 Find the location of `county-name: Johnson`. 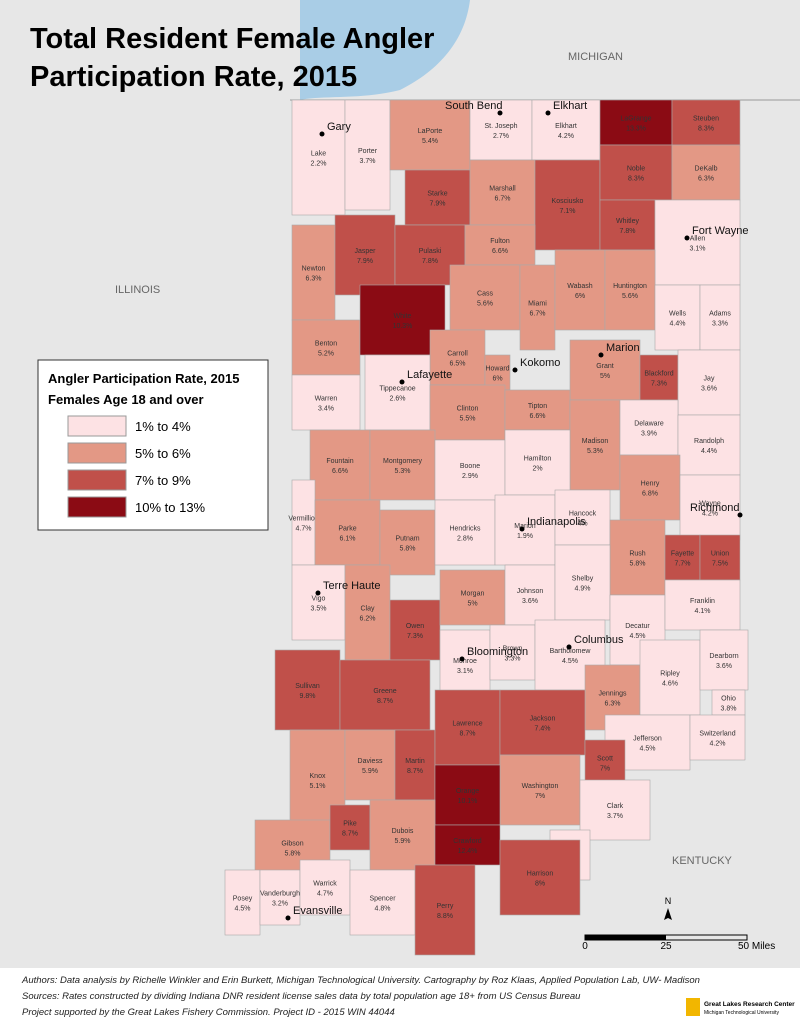

county-name: Johnson is located at coordinates (530, 591).